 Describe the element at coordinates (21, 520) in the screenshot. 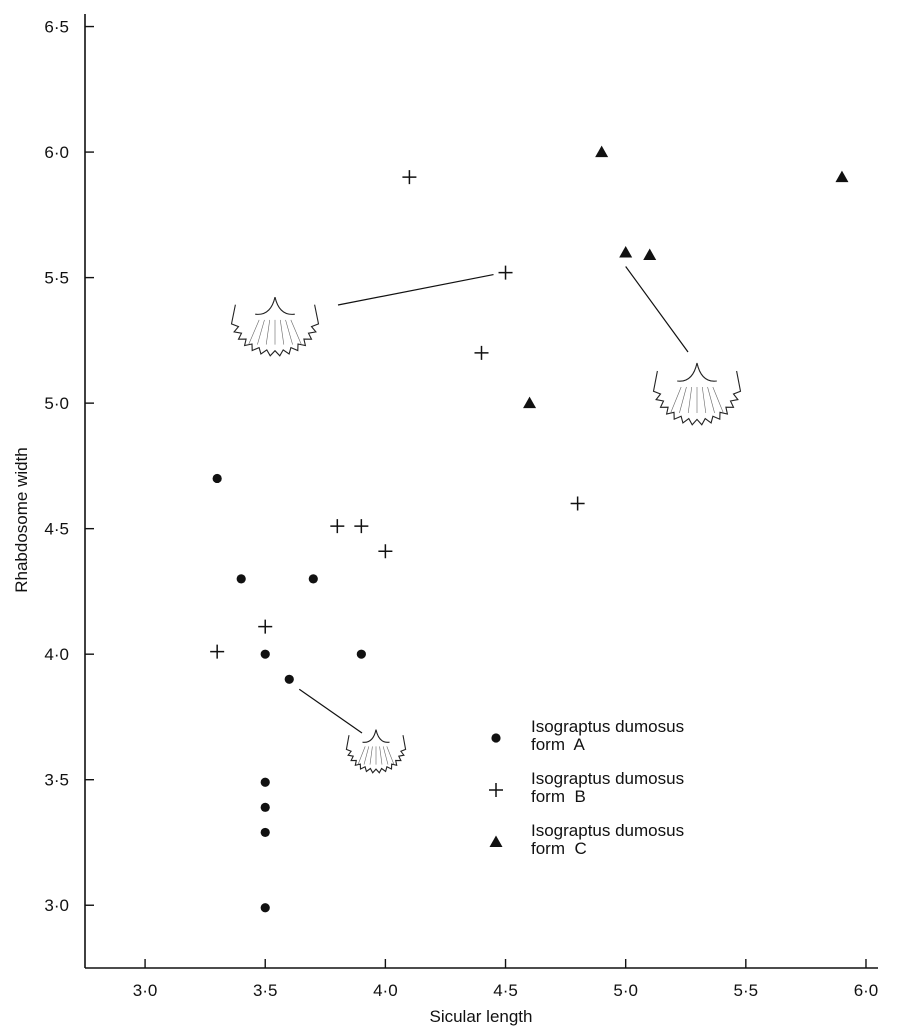

I see `y-axis-title: Rhabdosome width` at that location.